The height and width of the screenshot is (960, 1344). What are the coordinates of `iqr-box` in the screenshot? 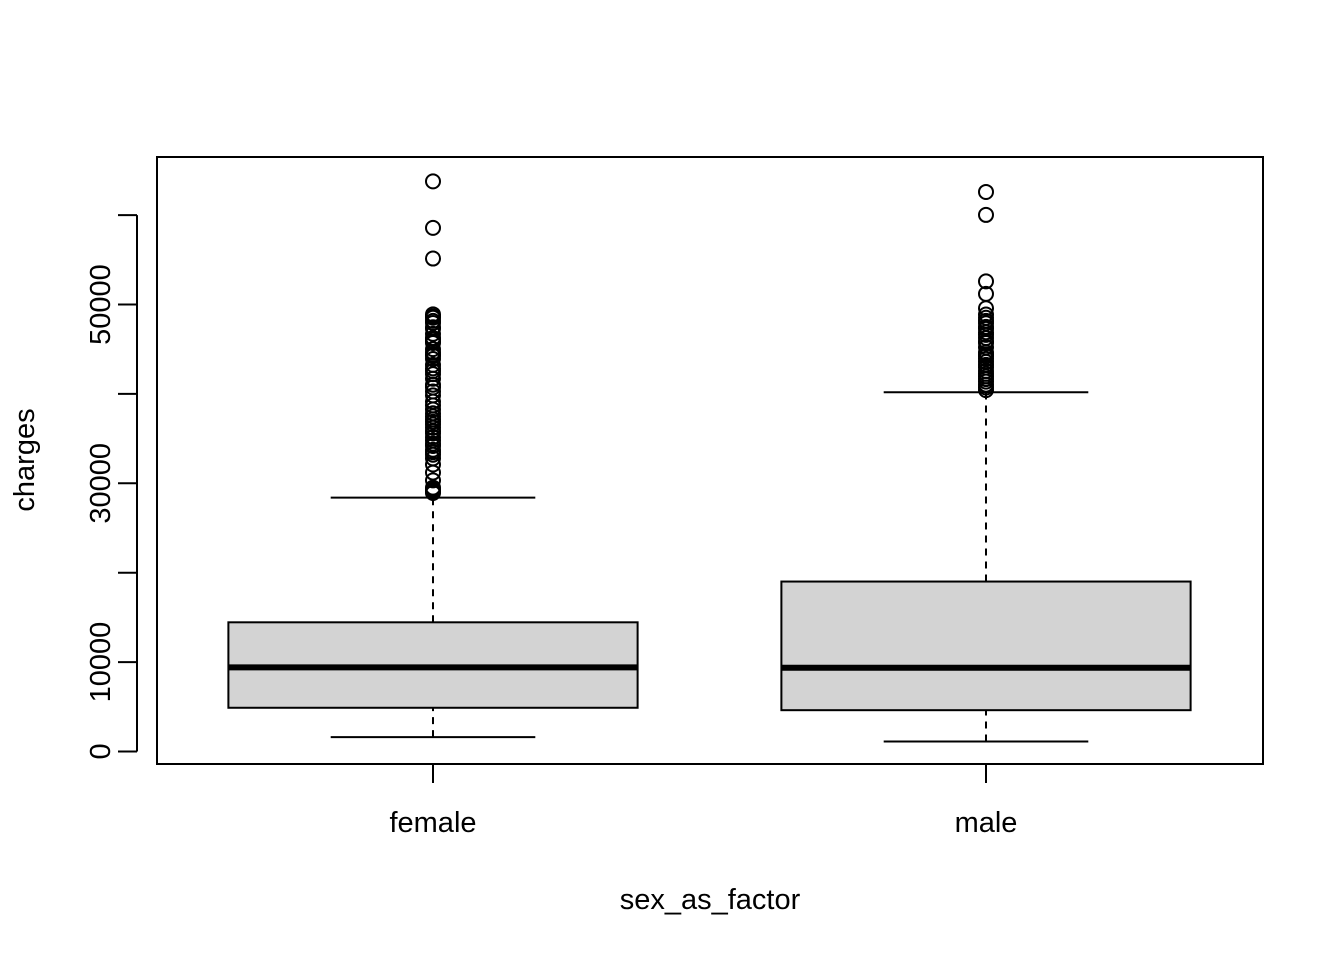 It's located at (986, 646).